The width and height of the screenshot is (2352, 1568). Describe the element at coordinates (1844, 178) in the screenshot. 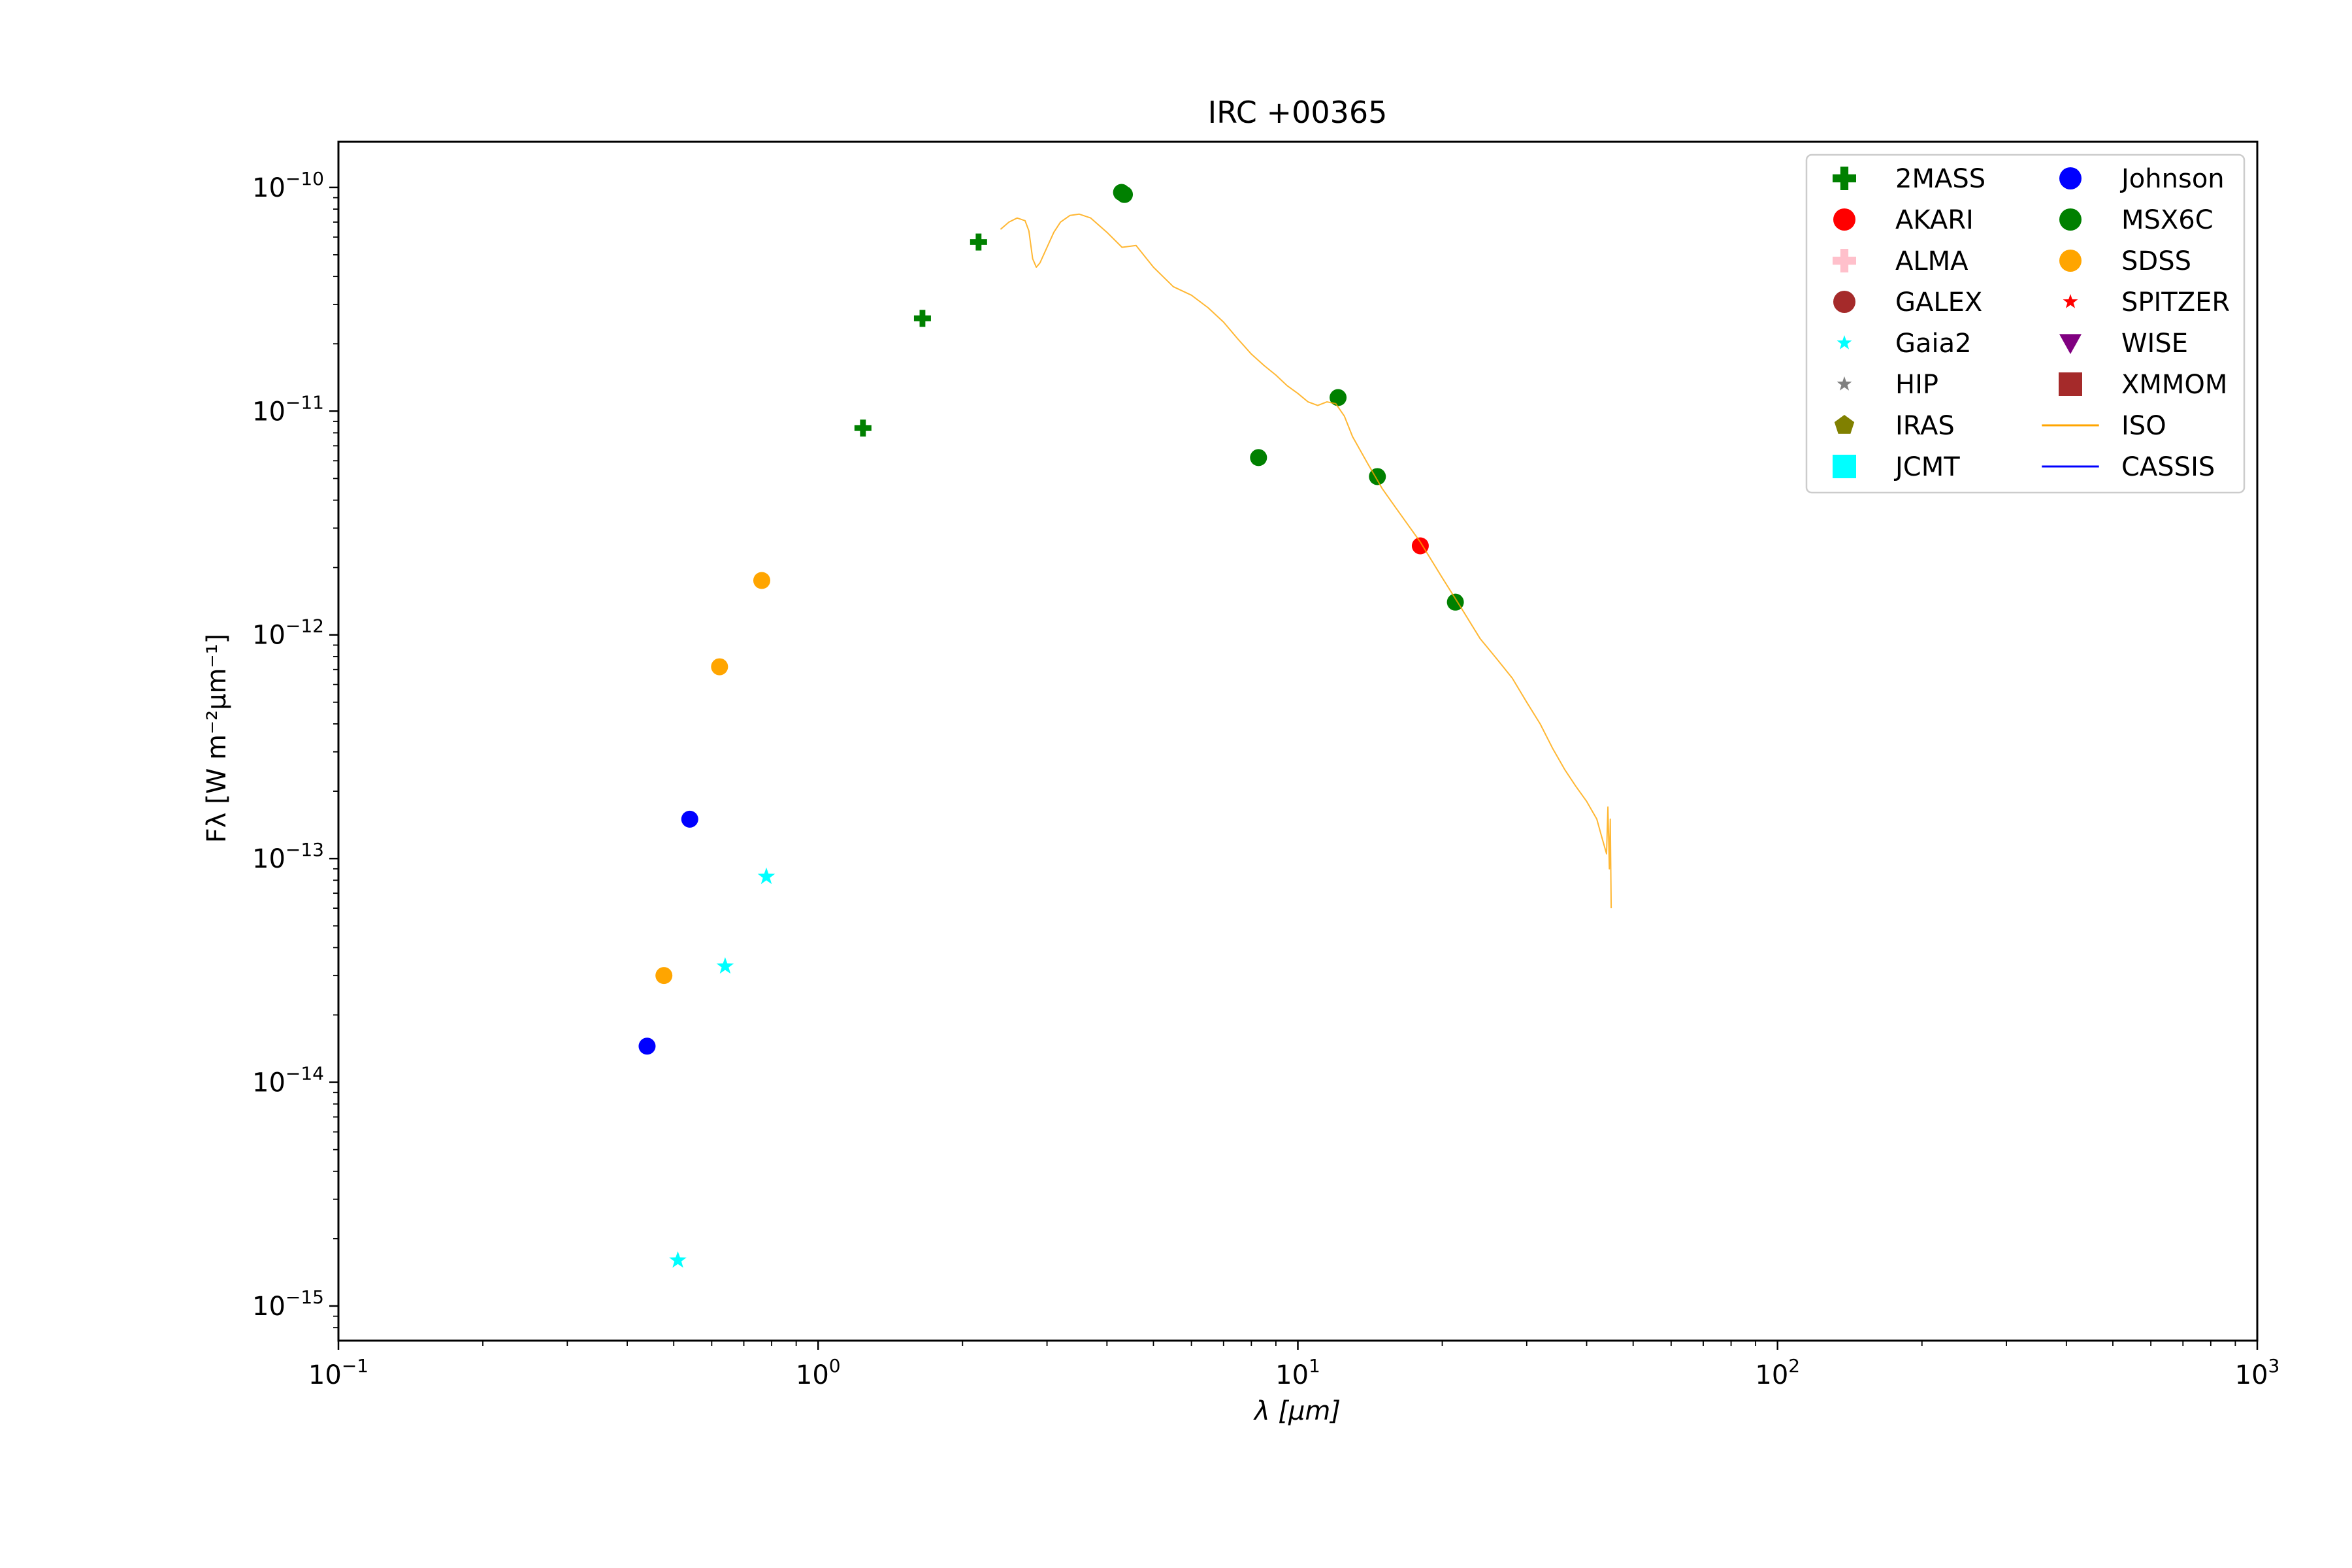

I see `legend-marker-2mass` at that location.